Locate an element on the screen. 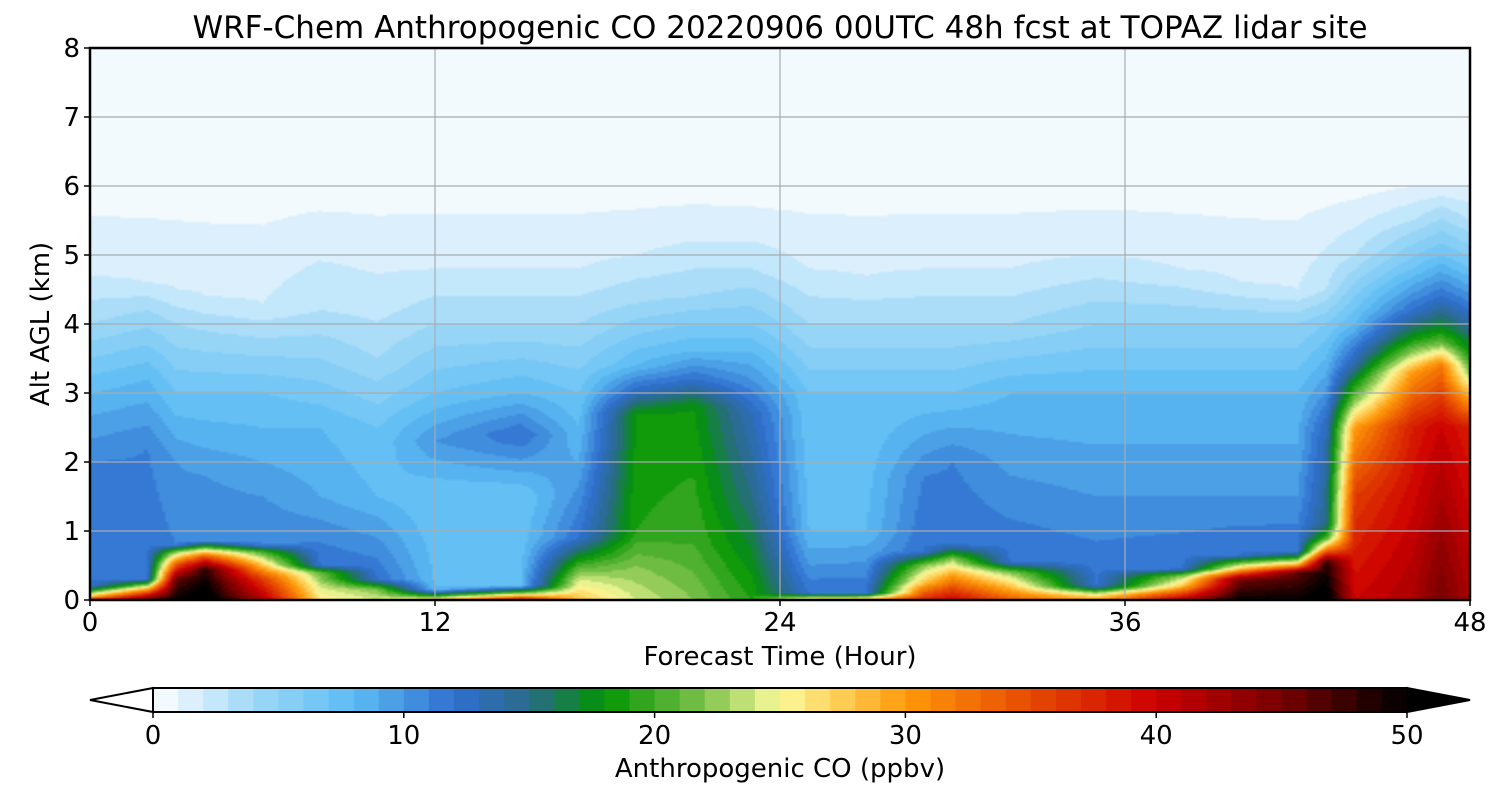  colorbar: 0 10 20 30 40 50 Anthropogenic CO (ppbv) is located at coordinates (780, 735).